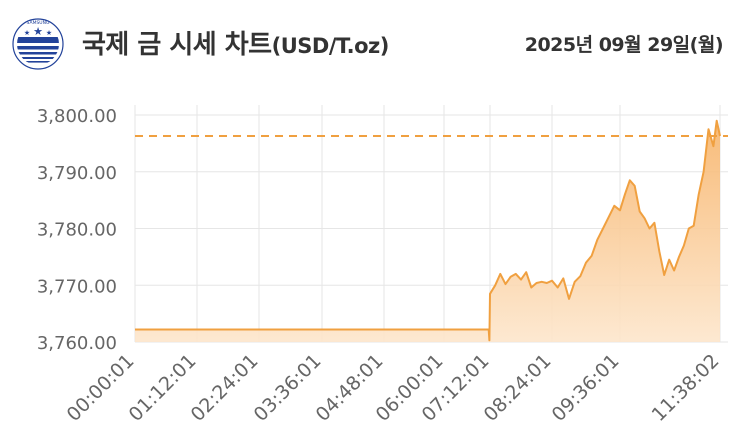 This screenshot has height=442, width=743. Describe the element at coordinates (177, 45) in the screenshot. I see `title-text: 국제 금 시세 차트` at that location.